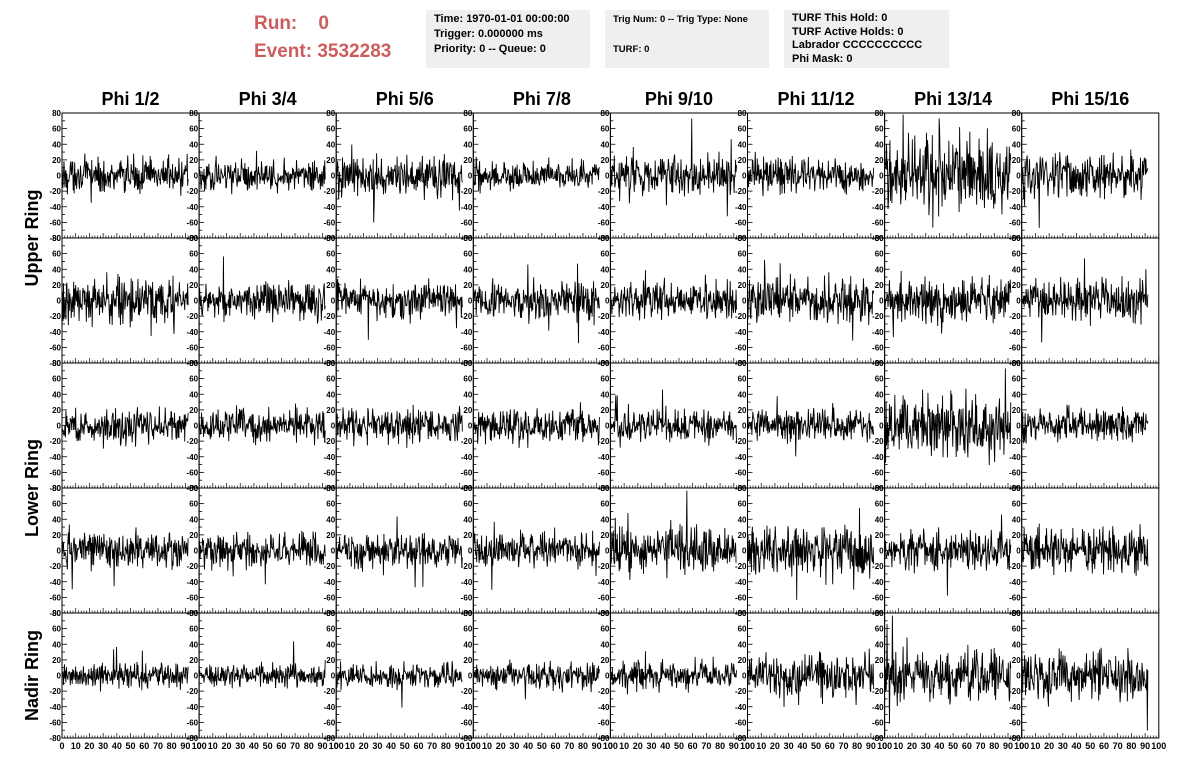  What do you see at coordinates (276, 23) in the screenshot?
I see `run-label: Run:` at bounding box center [276, 23].